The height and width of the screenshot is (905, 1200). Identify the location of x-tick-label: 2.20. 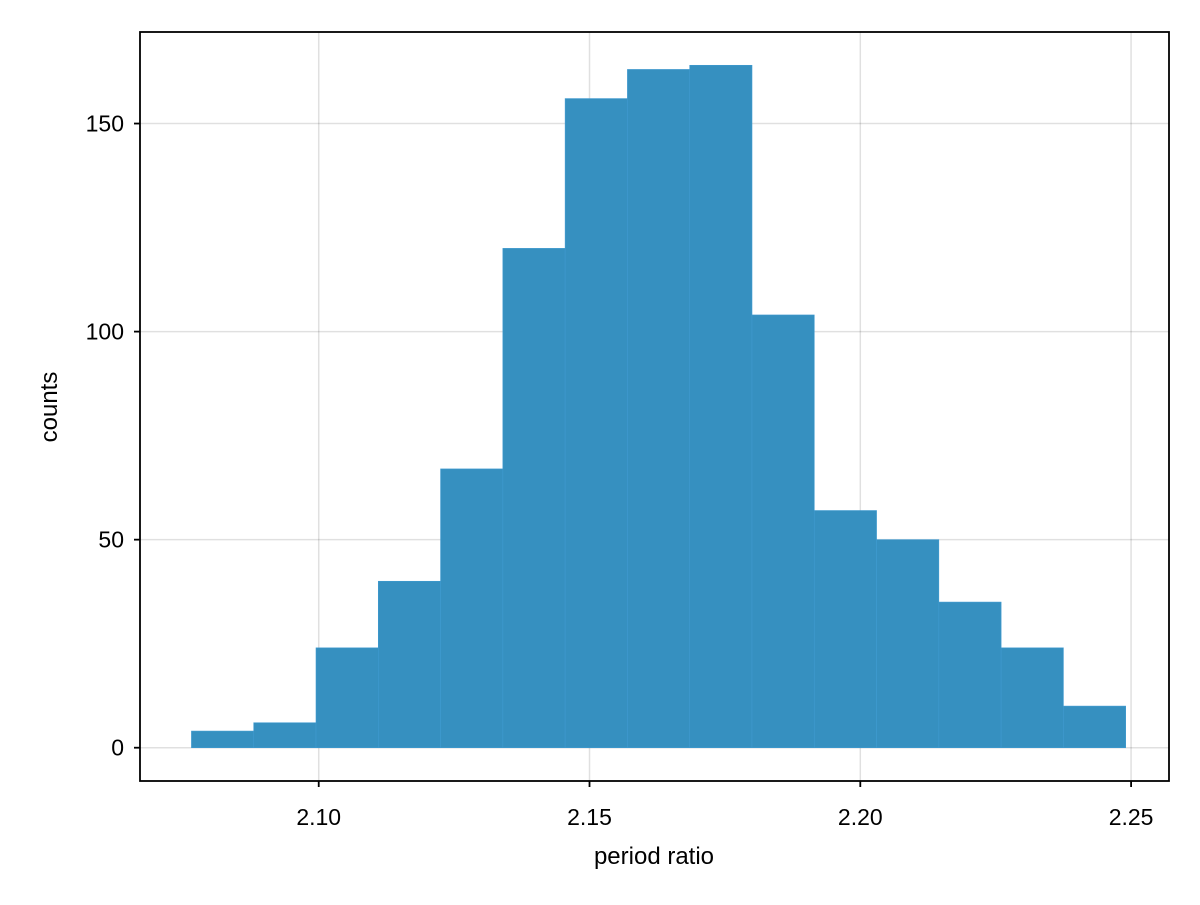
(860, 817).